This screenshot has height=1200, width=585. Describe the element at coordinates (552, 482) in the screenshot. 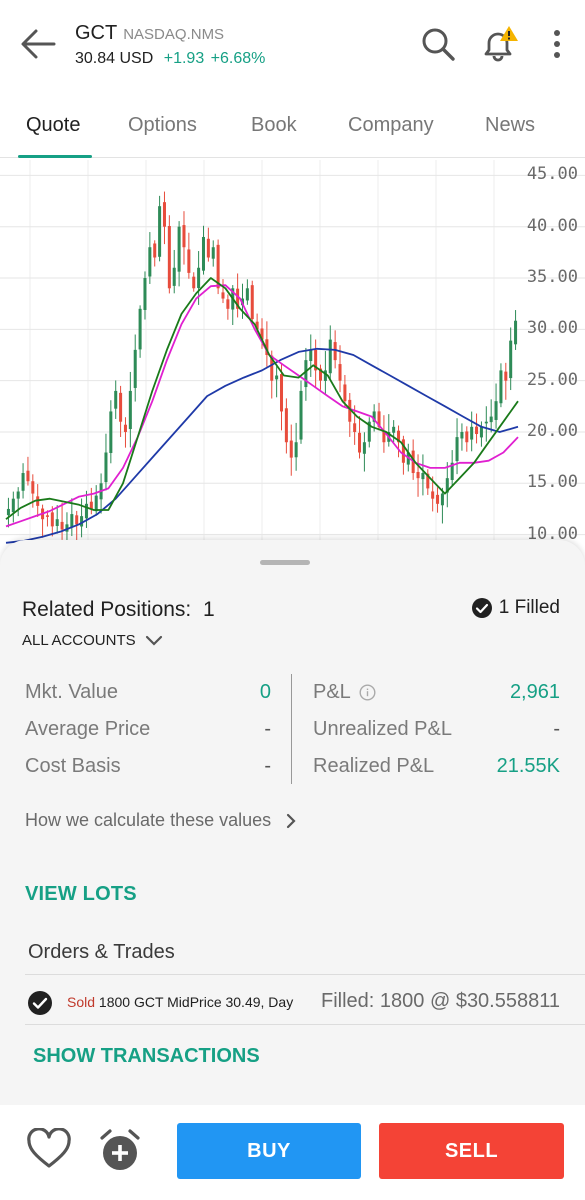

I see `y-tick-label: 15.00` at that location.